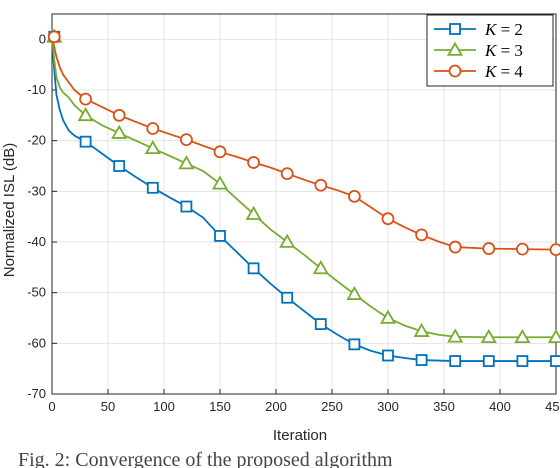  I want to click on x-tick-label: 200, so click(276, 406).